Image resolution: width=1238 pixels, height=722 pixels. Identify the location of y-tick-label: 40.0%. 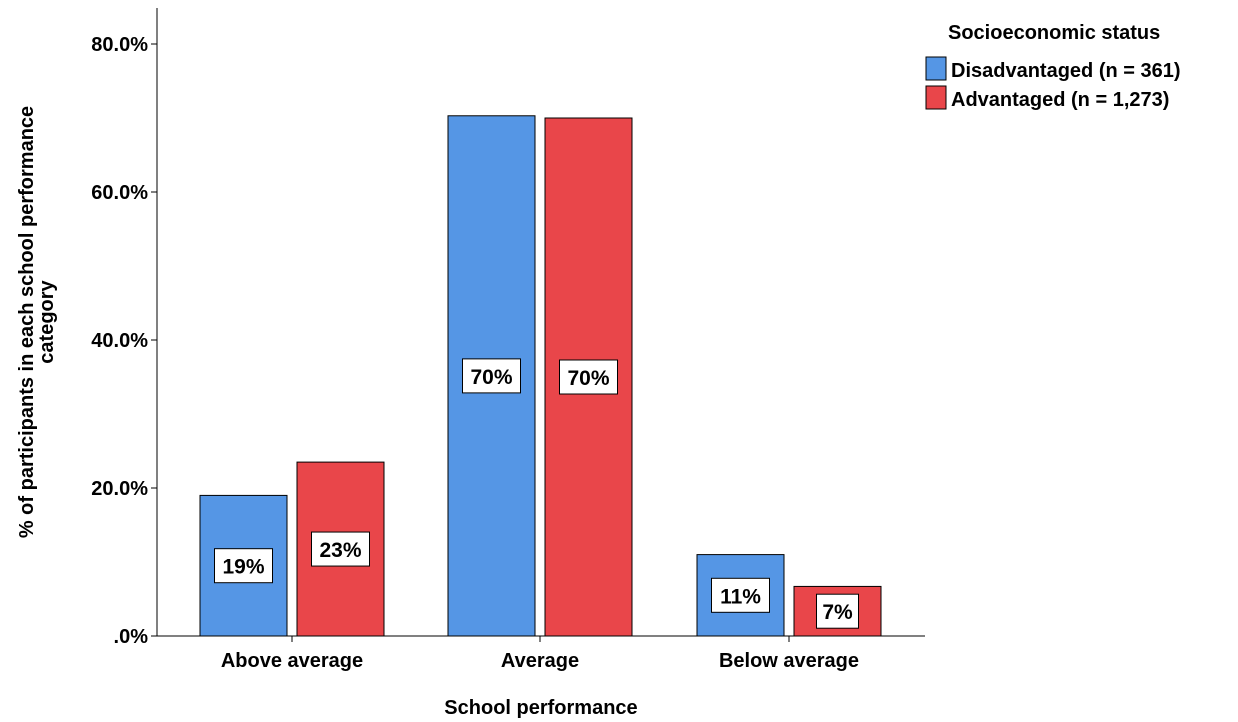
(119, 341).